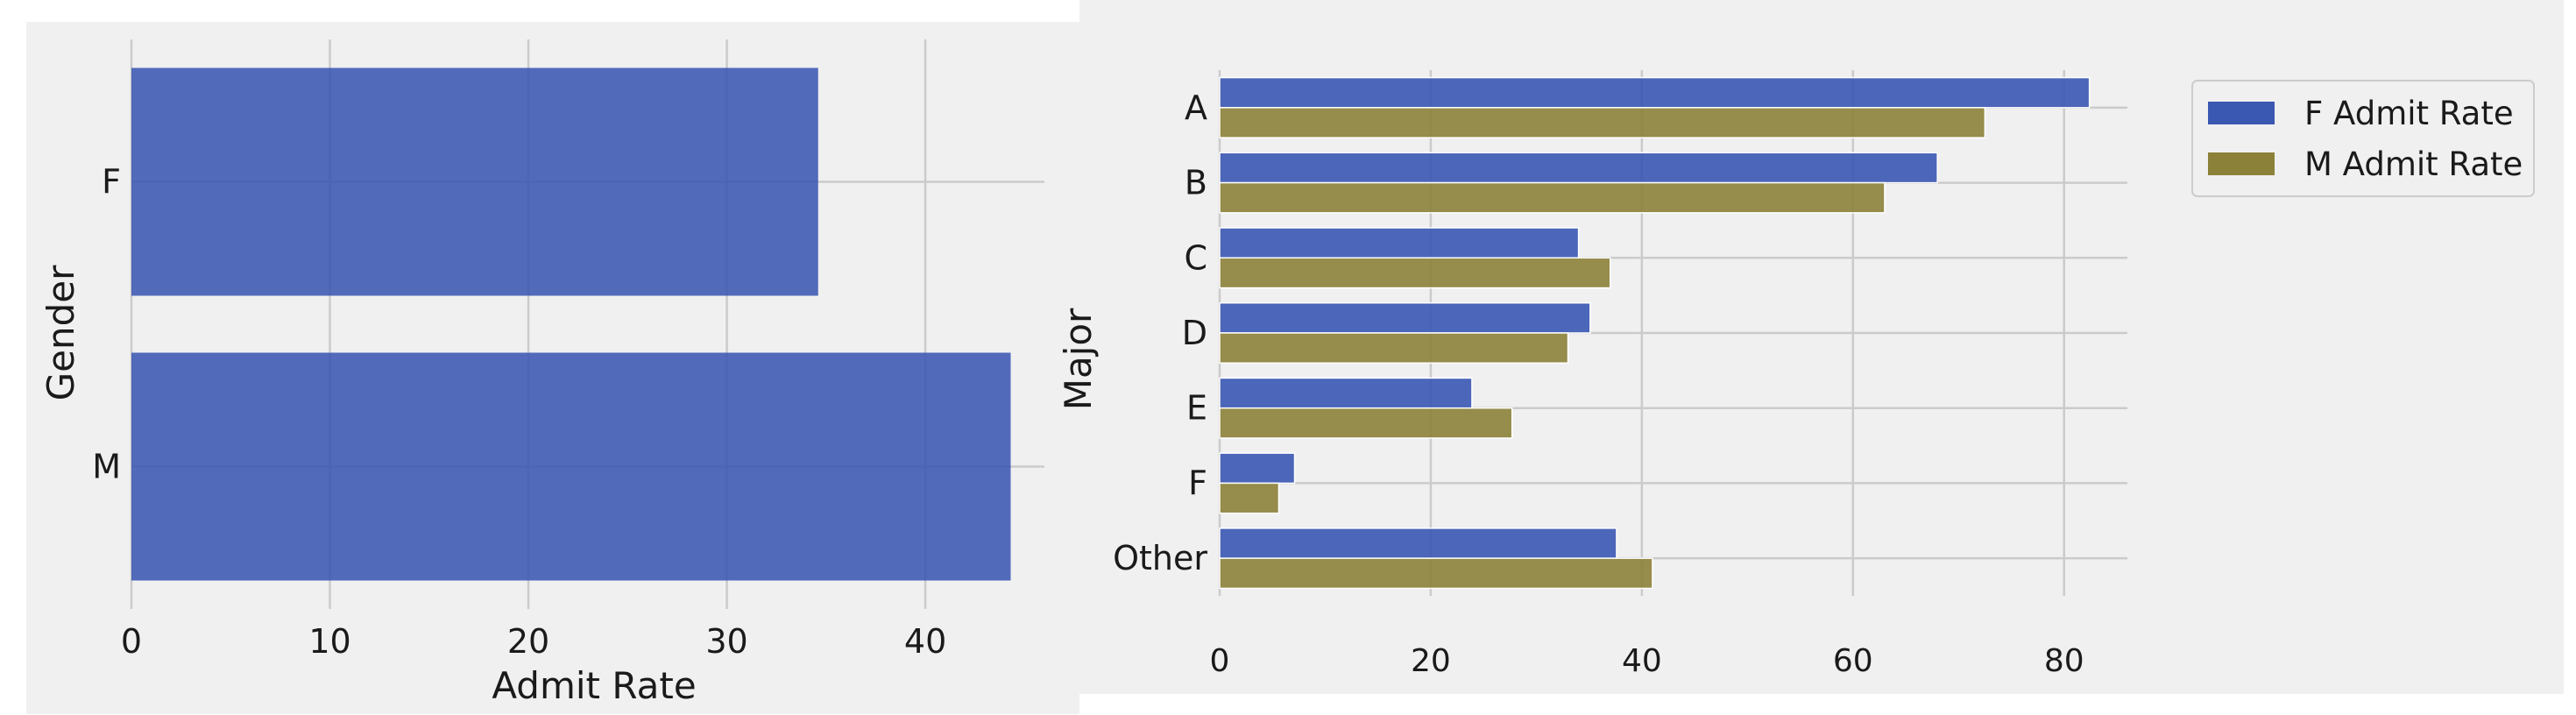  Describe the element at coordinates (1655, 92) in the screenshot. I see `chart2-bar-f-admit-rate-a` at that location.